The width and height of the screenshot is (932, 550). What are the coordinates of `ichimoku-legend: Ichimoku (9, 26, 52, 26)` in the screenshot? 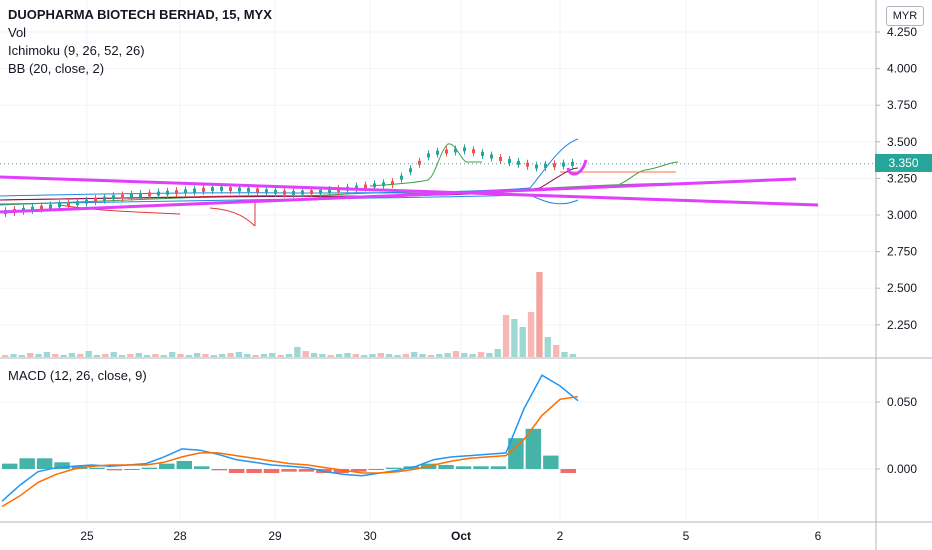 It's located at (76, 50).